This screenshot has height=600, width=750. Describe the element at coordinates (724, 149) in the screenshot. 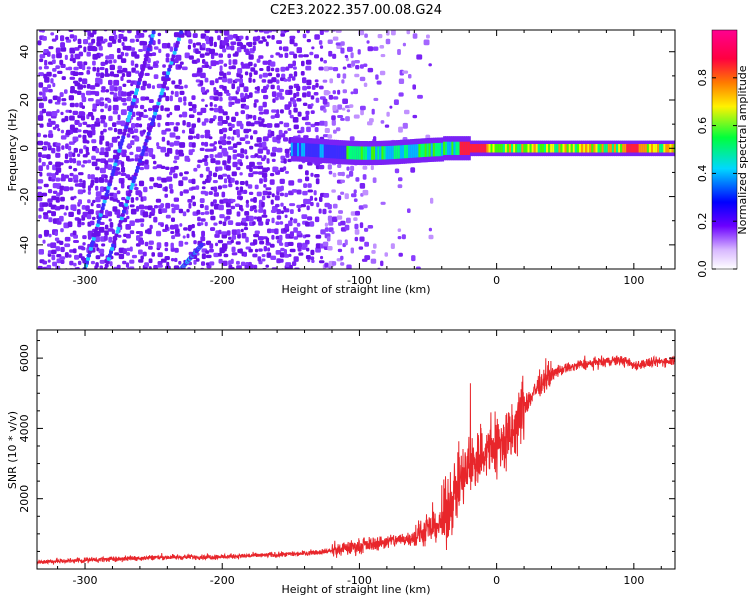

I see `colorbar-gradient` at that location.